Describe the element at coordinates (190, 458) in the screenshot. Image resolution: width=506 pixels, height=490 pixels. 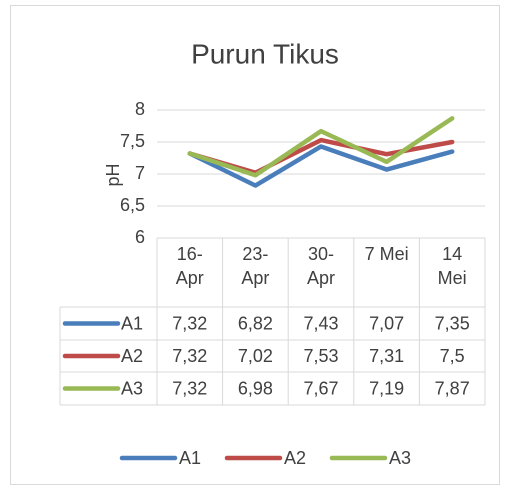
I see `legend-label: A1` at that location.